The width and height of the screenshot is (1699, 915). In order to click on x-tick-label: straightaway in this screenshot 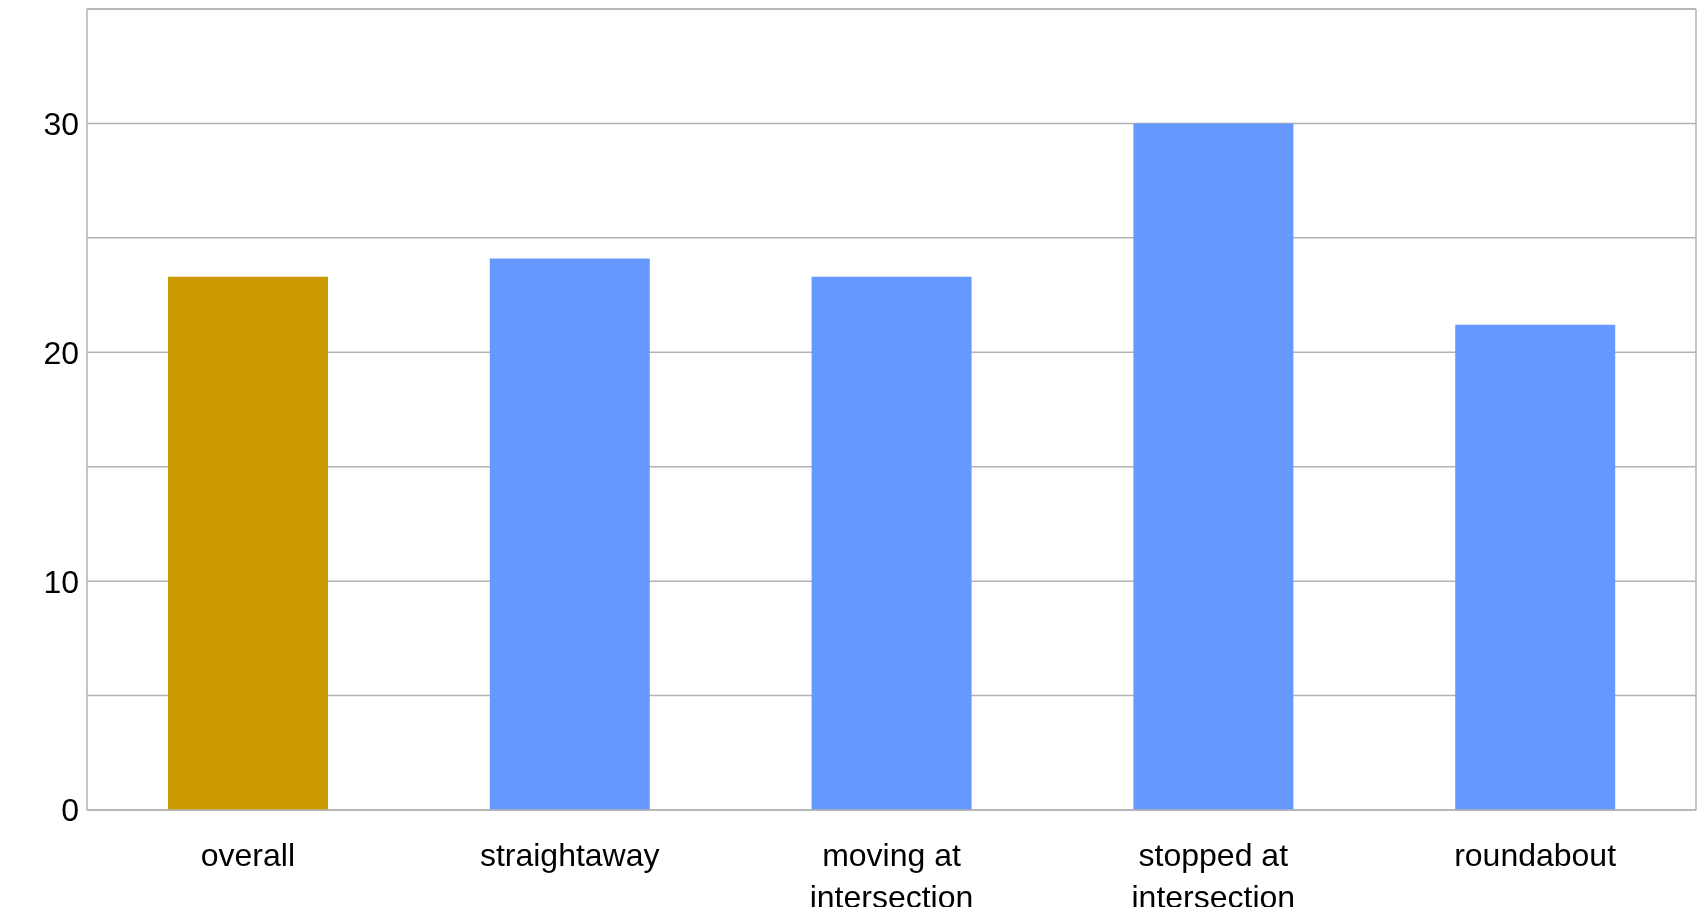, I will do `click(569, 855)`.